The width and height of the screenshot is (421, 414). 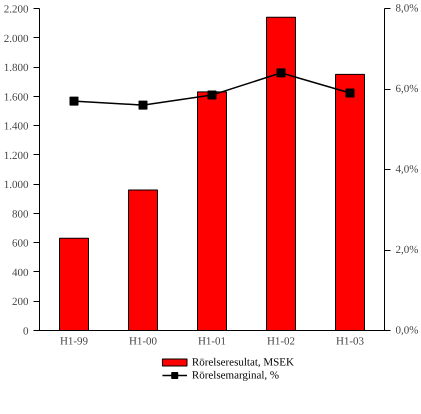 I want to click on y-tick-label: 2.200, so click(x=16, y=10).